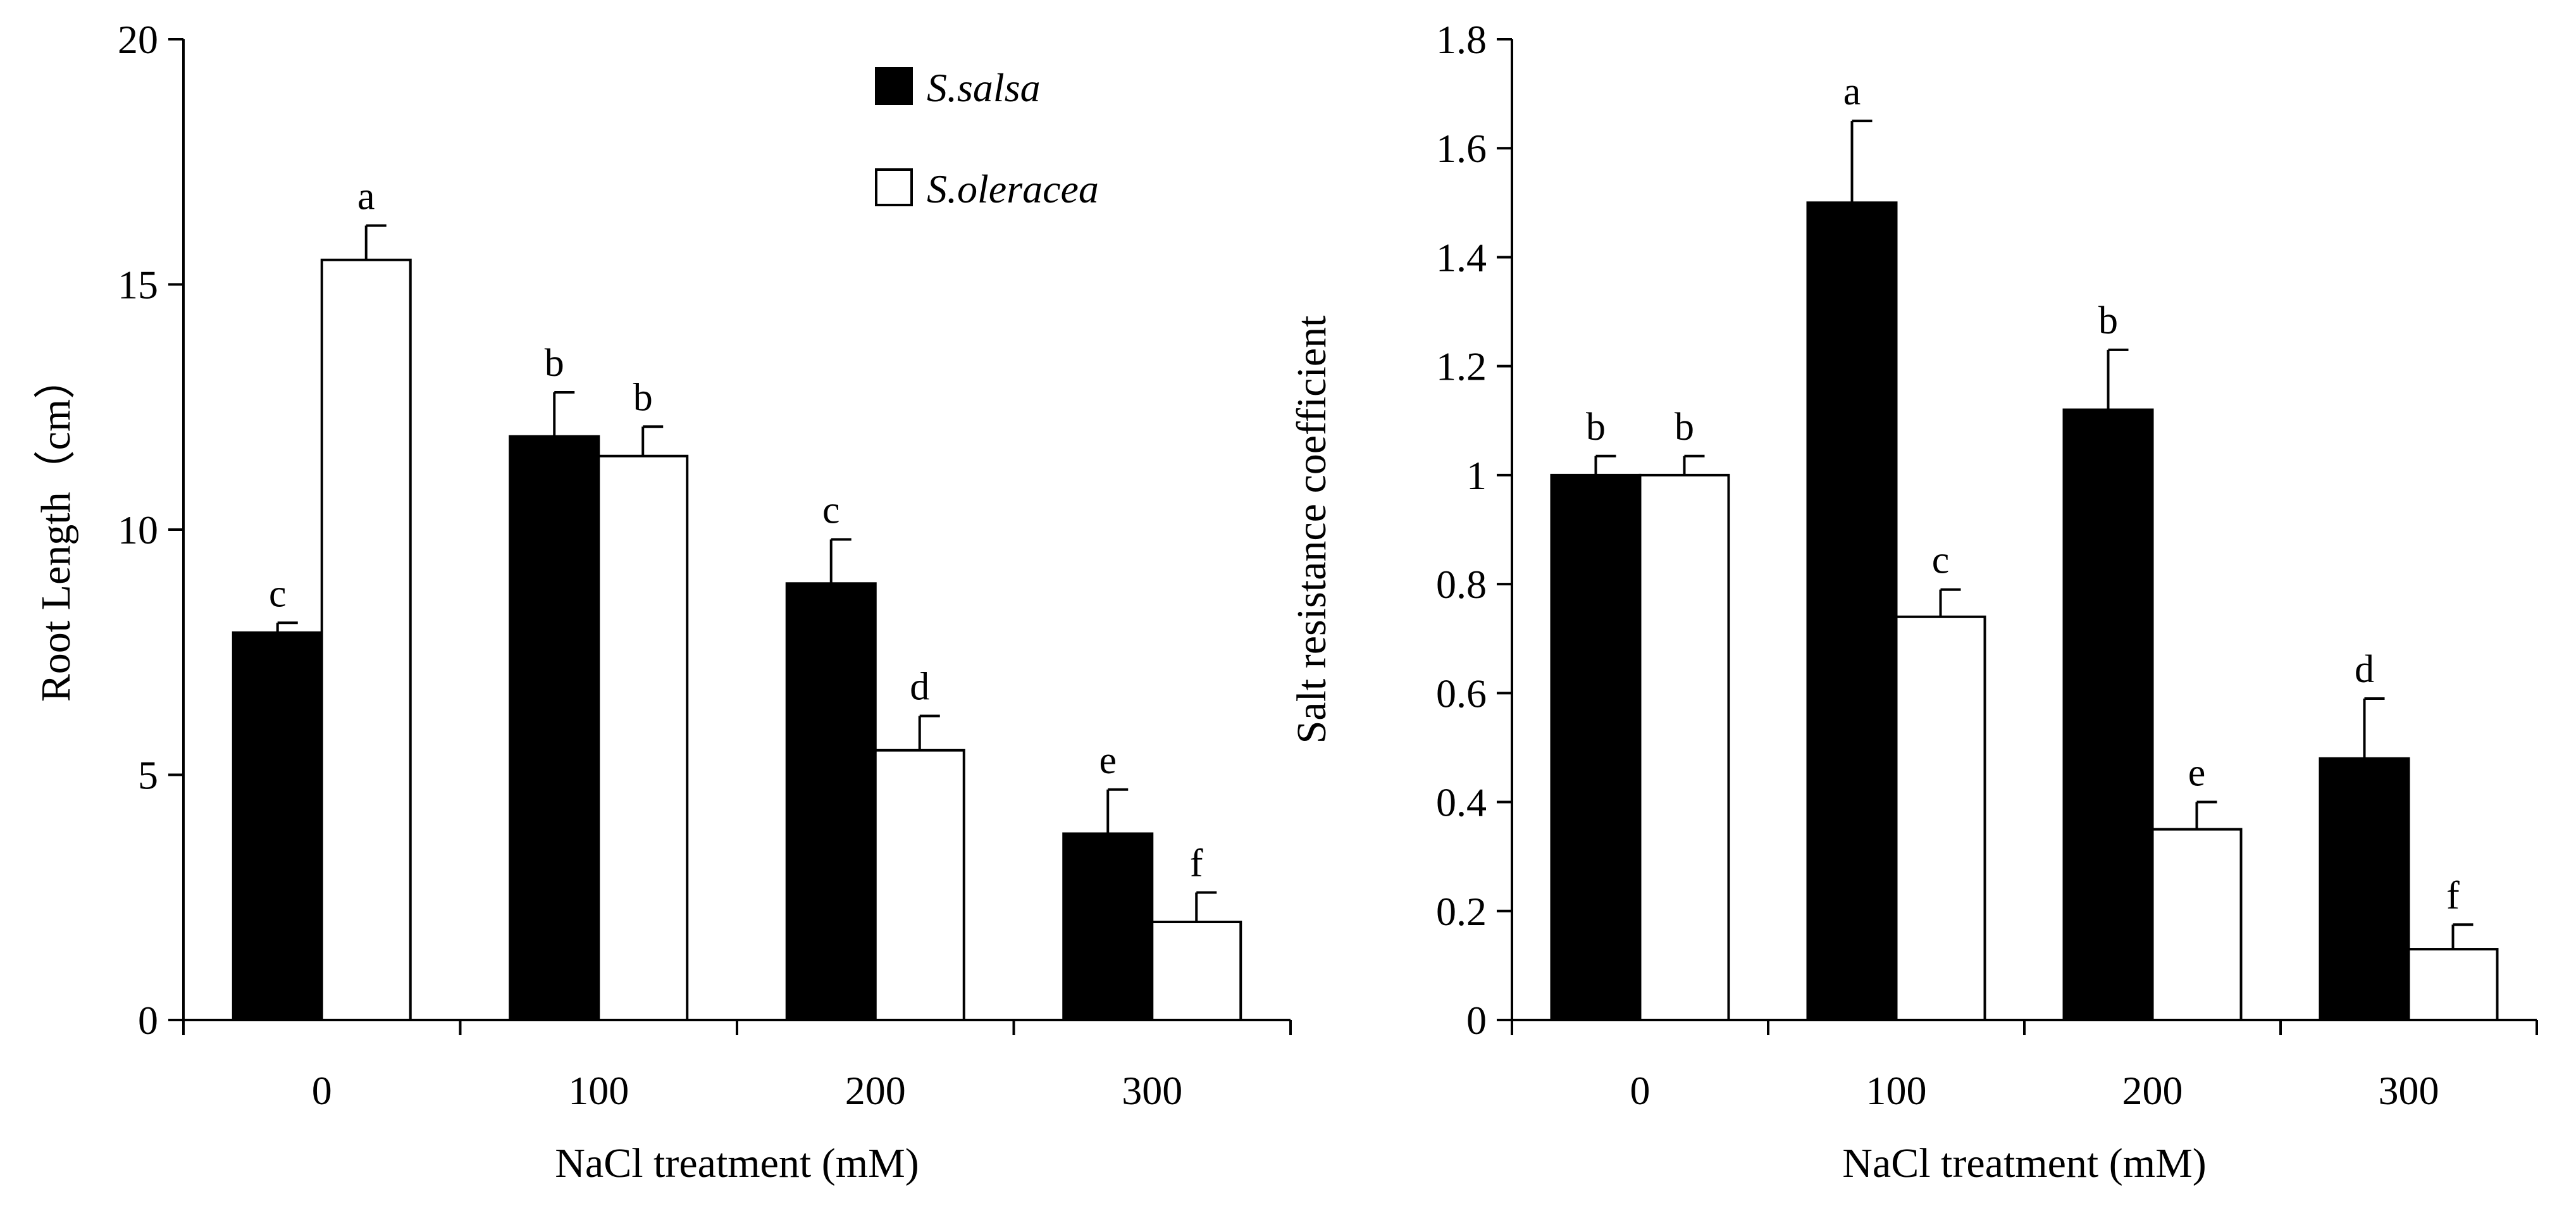  I want to click on y-tick-label: 0.8, so click(1462, 584).